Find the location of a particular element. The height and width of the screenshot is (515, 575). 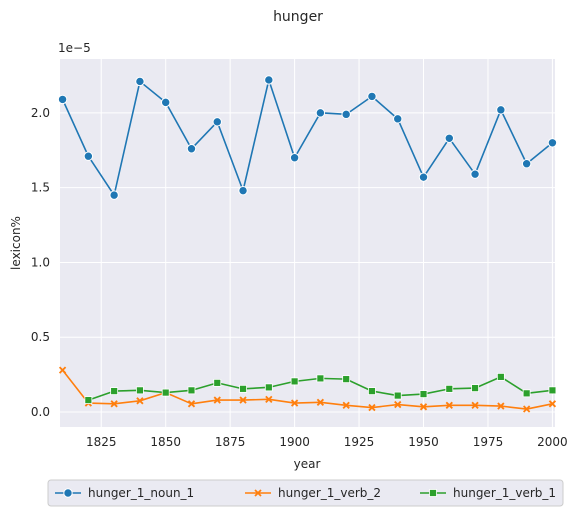

series-line is located at coordinates (307, 389).